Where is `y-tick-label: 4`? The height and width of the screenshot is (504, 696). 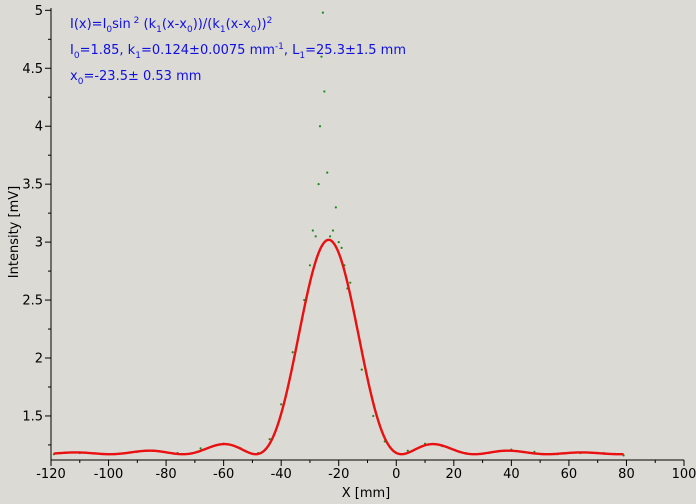
y-tick-label: 4 is located at coordinates (39, 127).